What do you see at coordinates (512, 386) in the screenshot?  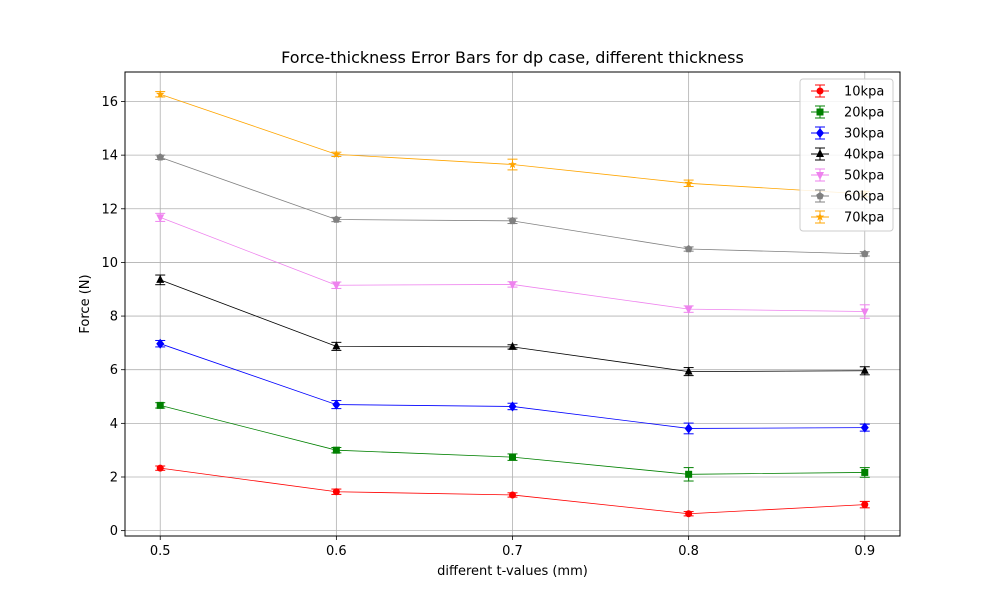 I see `series-30kpa` at bounding box center [512, 386].